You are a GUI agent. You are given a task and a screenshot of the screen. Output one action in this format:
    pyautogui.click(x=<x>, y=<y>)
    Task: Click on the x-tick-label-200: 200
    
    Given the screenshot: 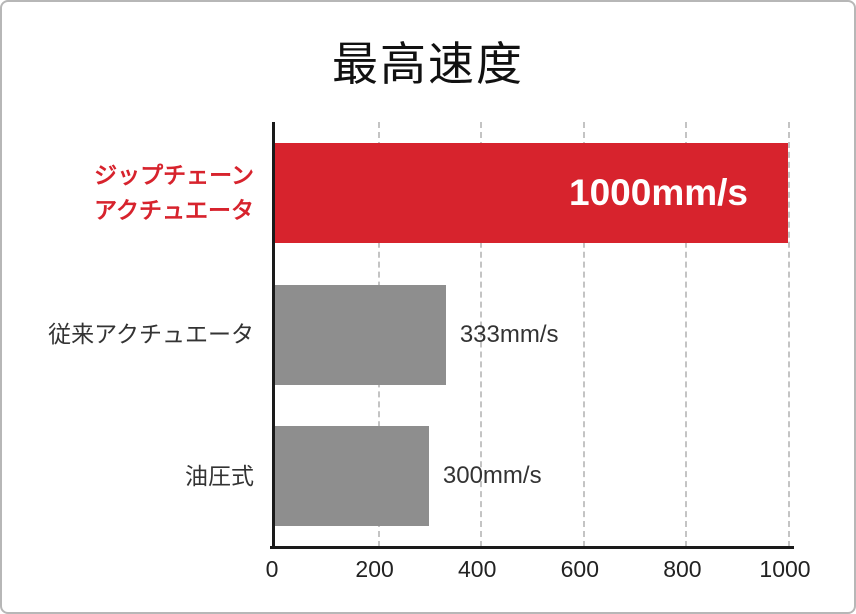 What is the action you would take?
    pyautogui.click(x=374, y=569)
    